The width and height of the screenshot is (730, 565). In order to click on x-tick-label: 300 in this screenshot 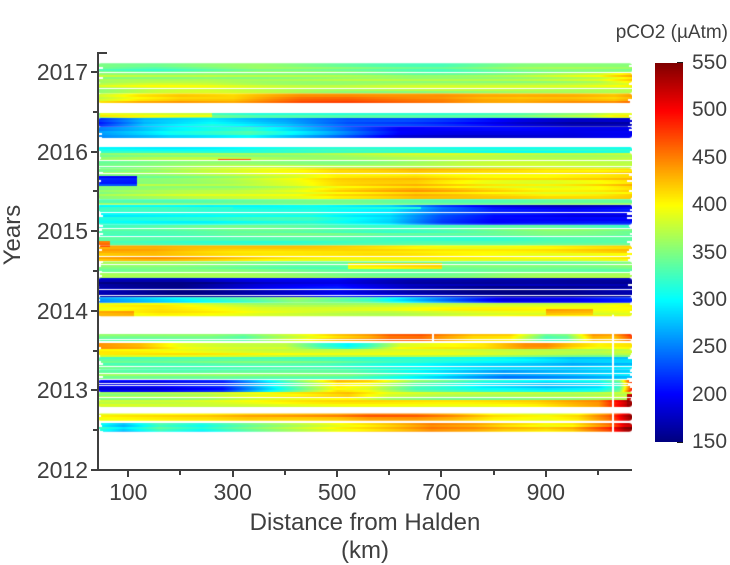, I will do `click(232, 492)`.